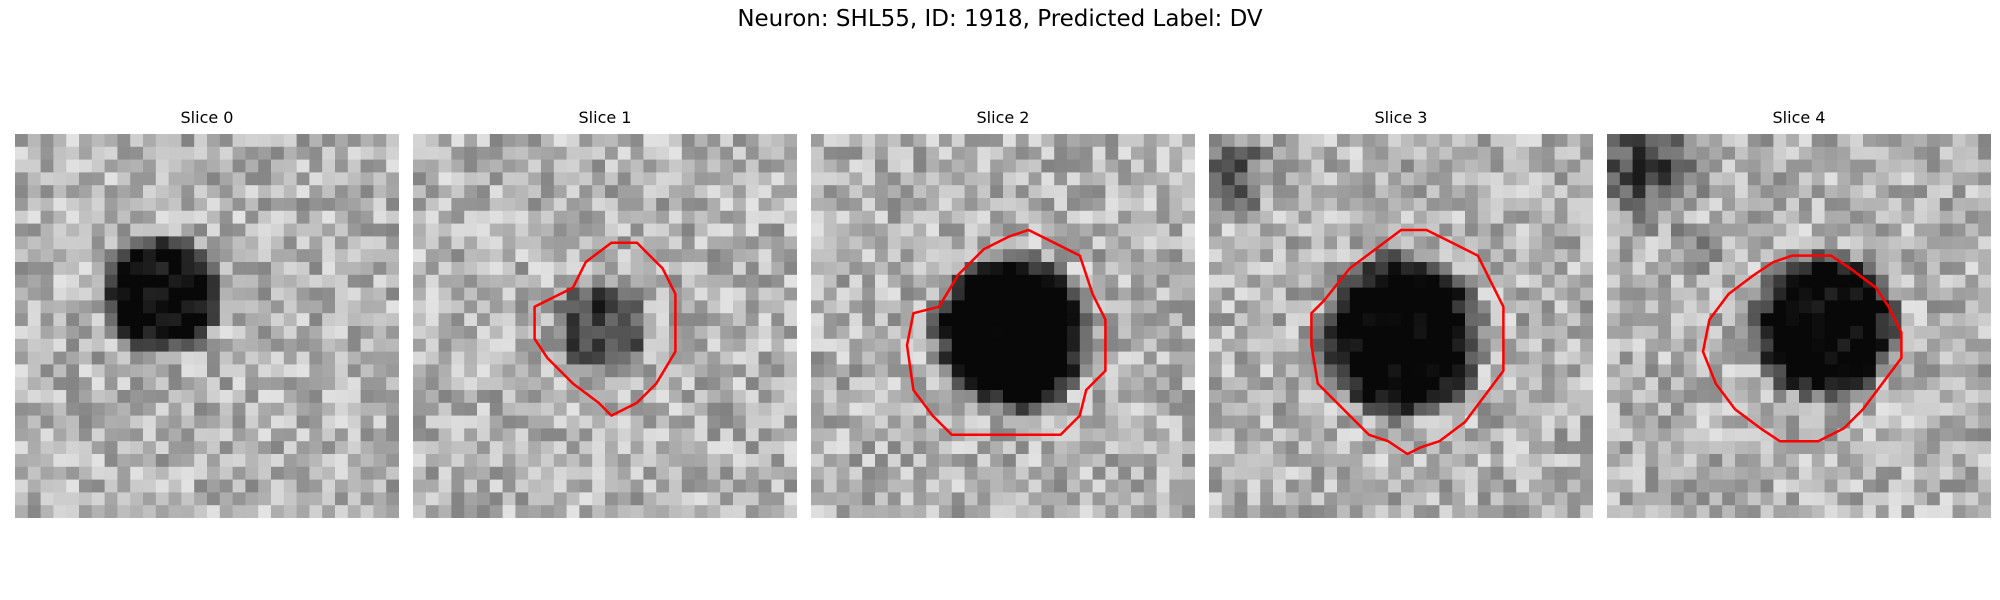  Describe the element at coordinates (1407, 342) in the screenshot. I see `roi-contour` at that location.